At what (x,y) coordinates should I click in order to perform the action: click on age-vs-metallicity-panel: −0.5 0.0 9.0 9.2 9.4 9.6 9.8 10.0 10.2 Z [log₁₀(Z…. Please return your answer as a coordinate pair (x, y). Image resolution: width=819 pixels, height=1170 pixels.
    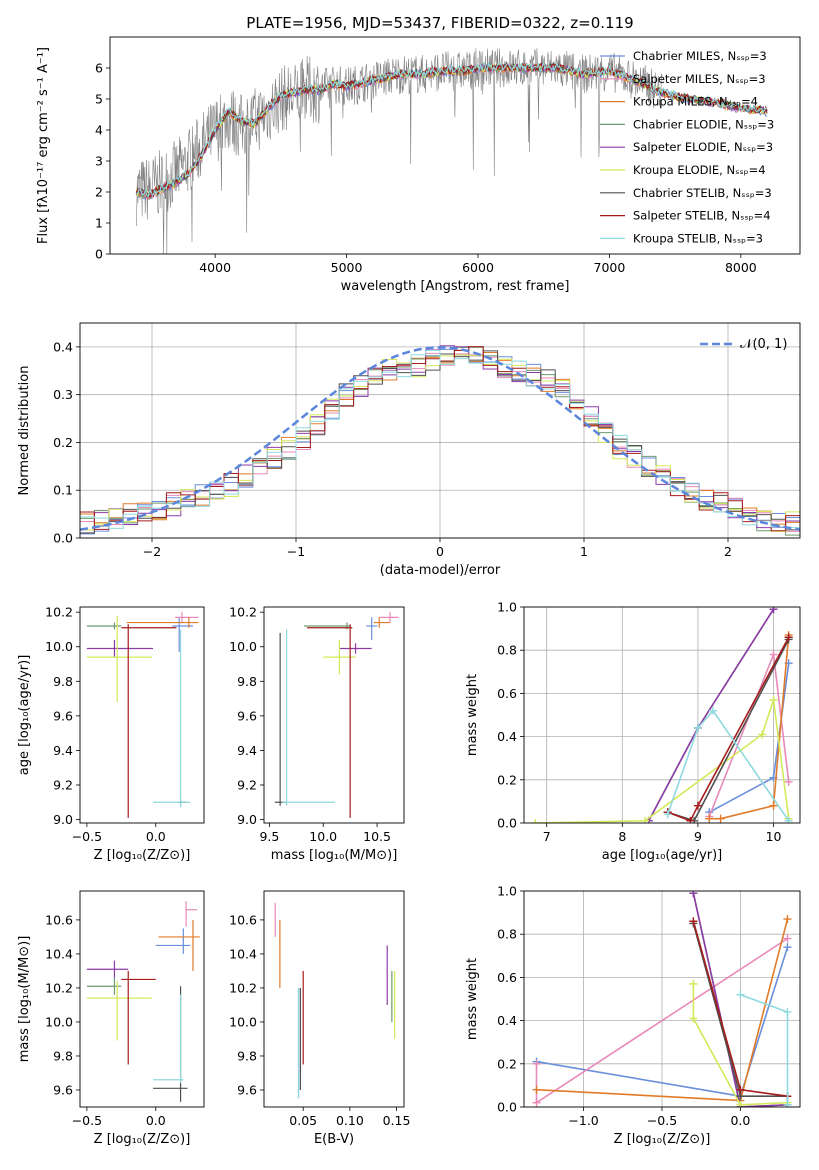
    Looking at the image, I should click on (111, 734).